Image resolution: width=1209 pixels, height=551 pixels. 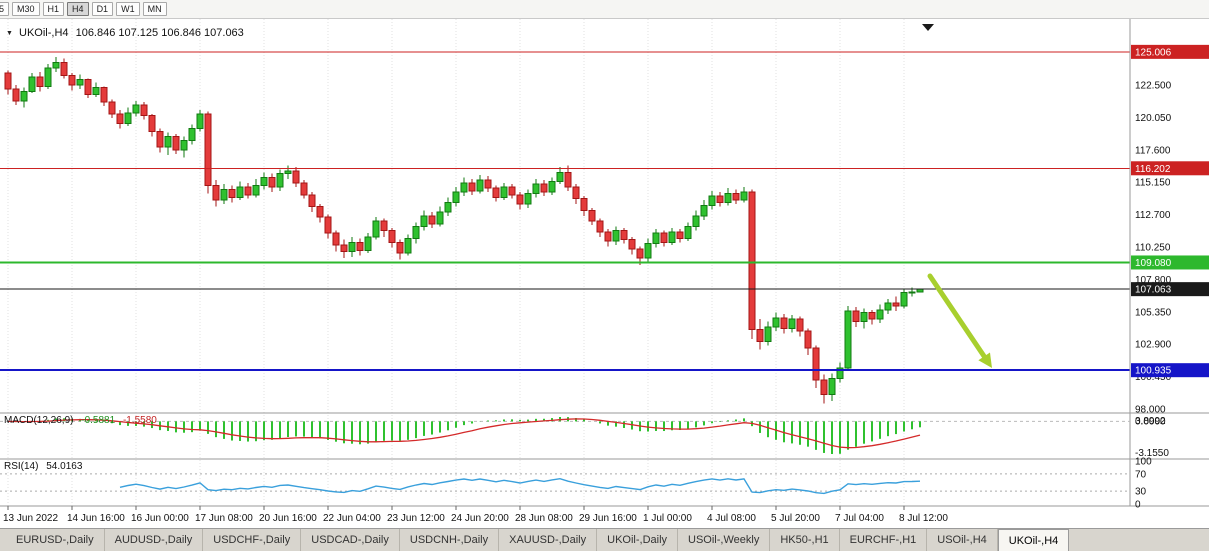 I want to click on svg-text: -3.1550, so click(x=1152, y=453).